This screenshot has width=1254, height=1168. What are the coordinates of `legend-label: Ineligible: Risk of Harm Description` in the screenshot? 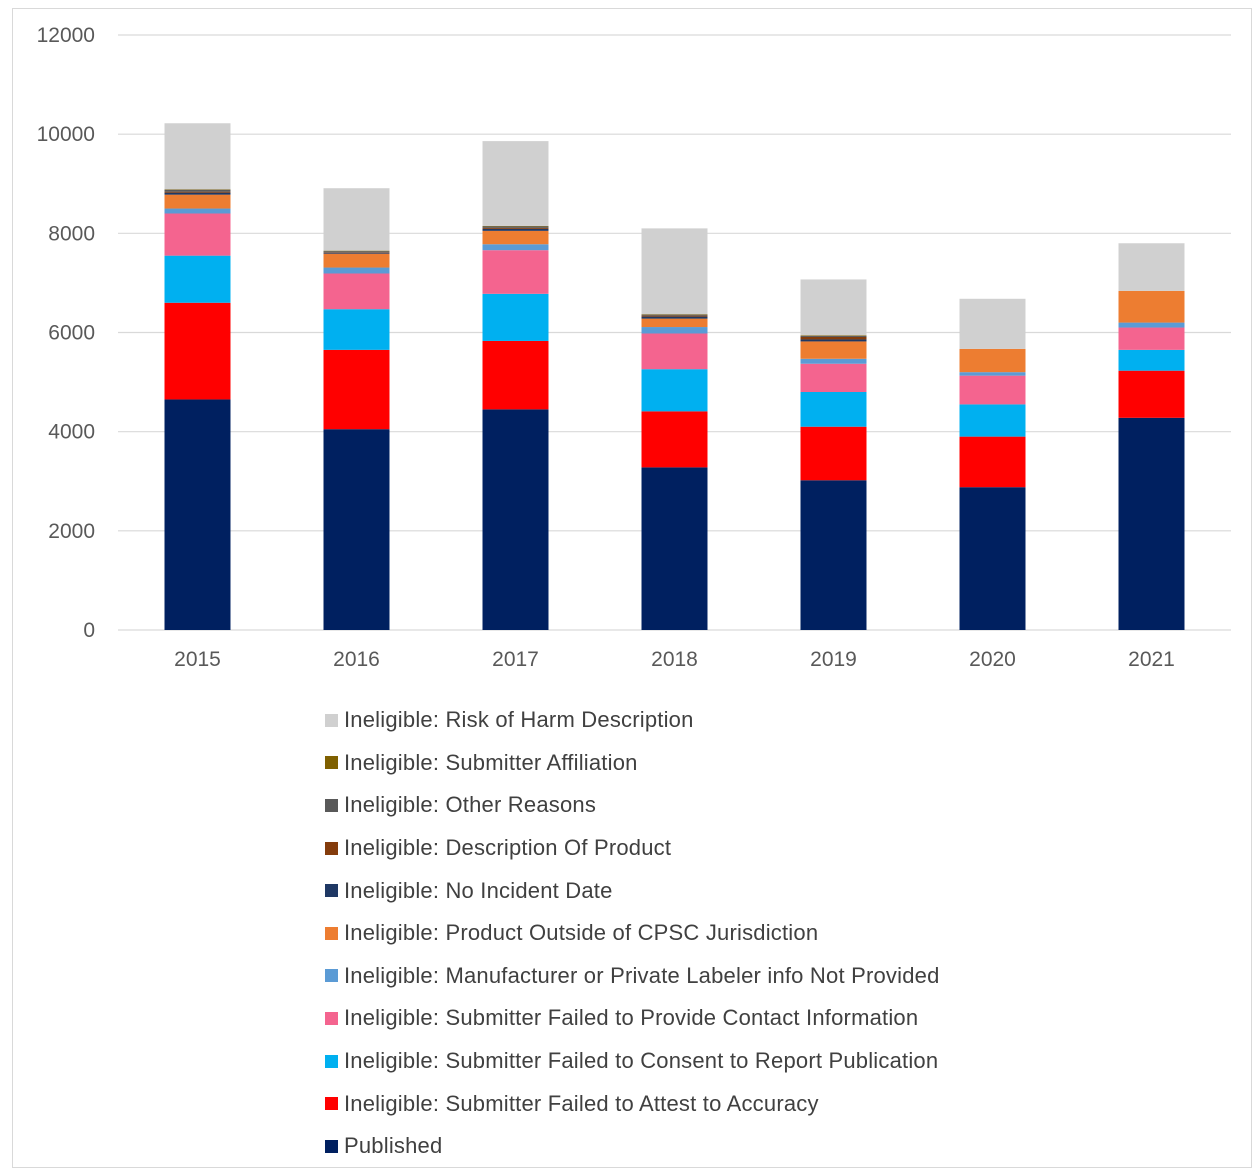 It's located at (519, 720).